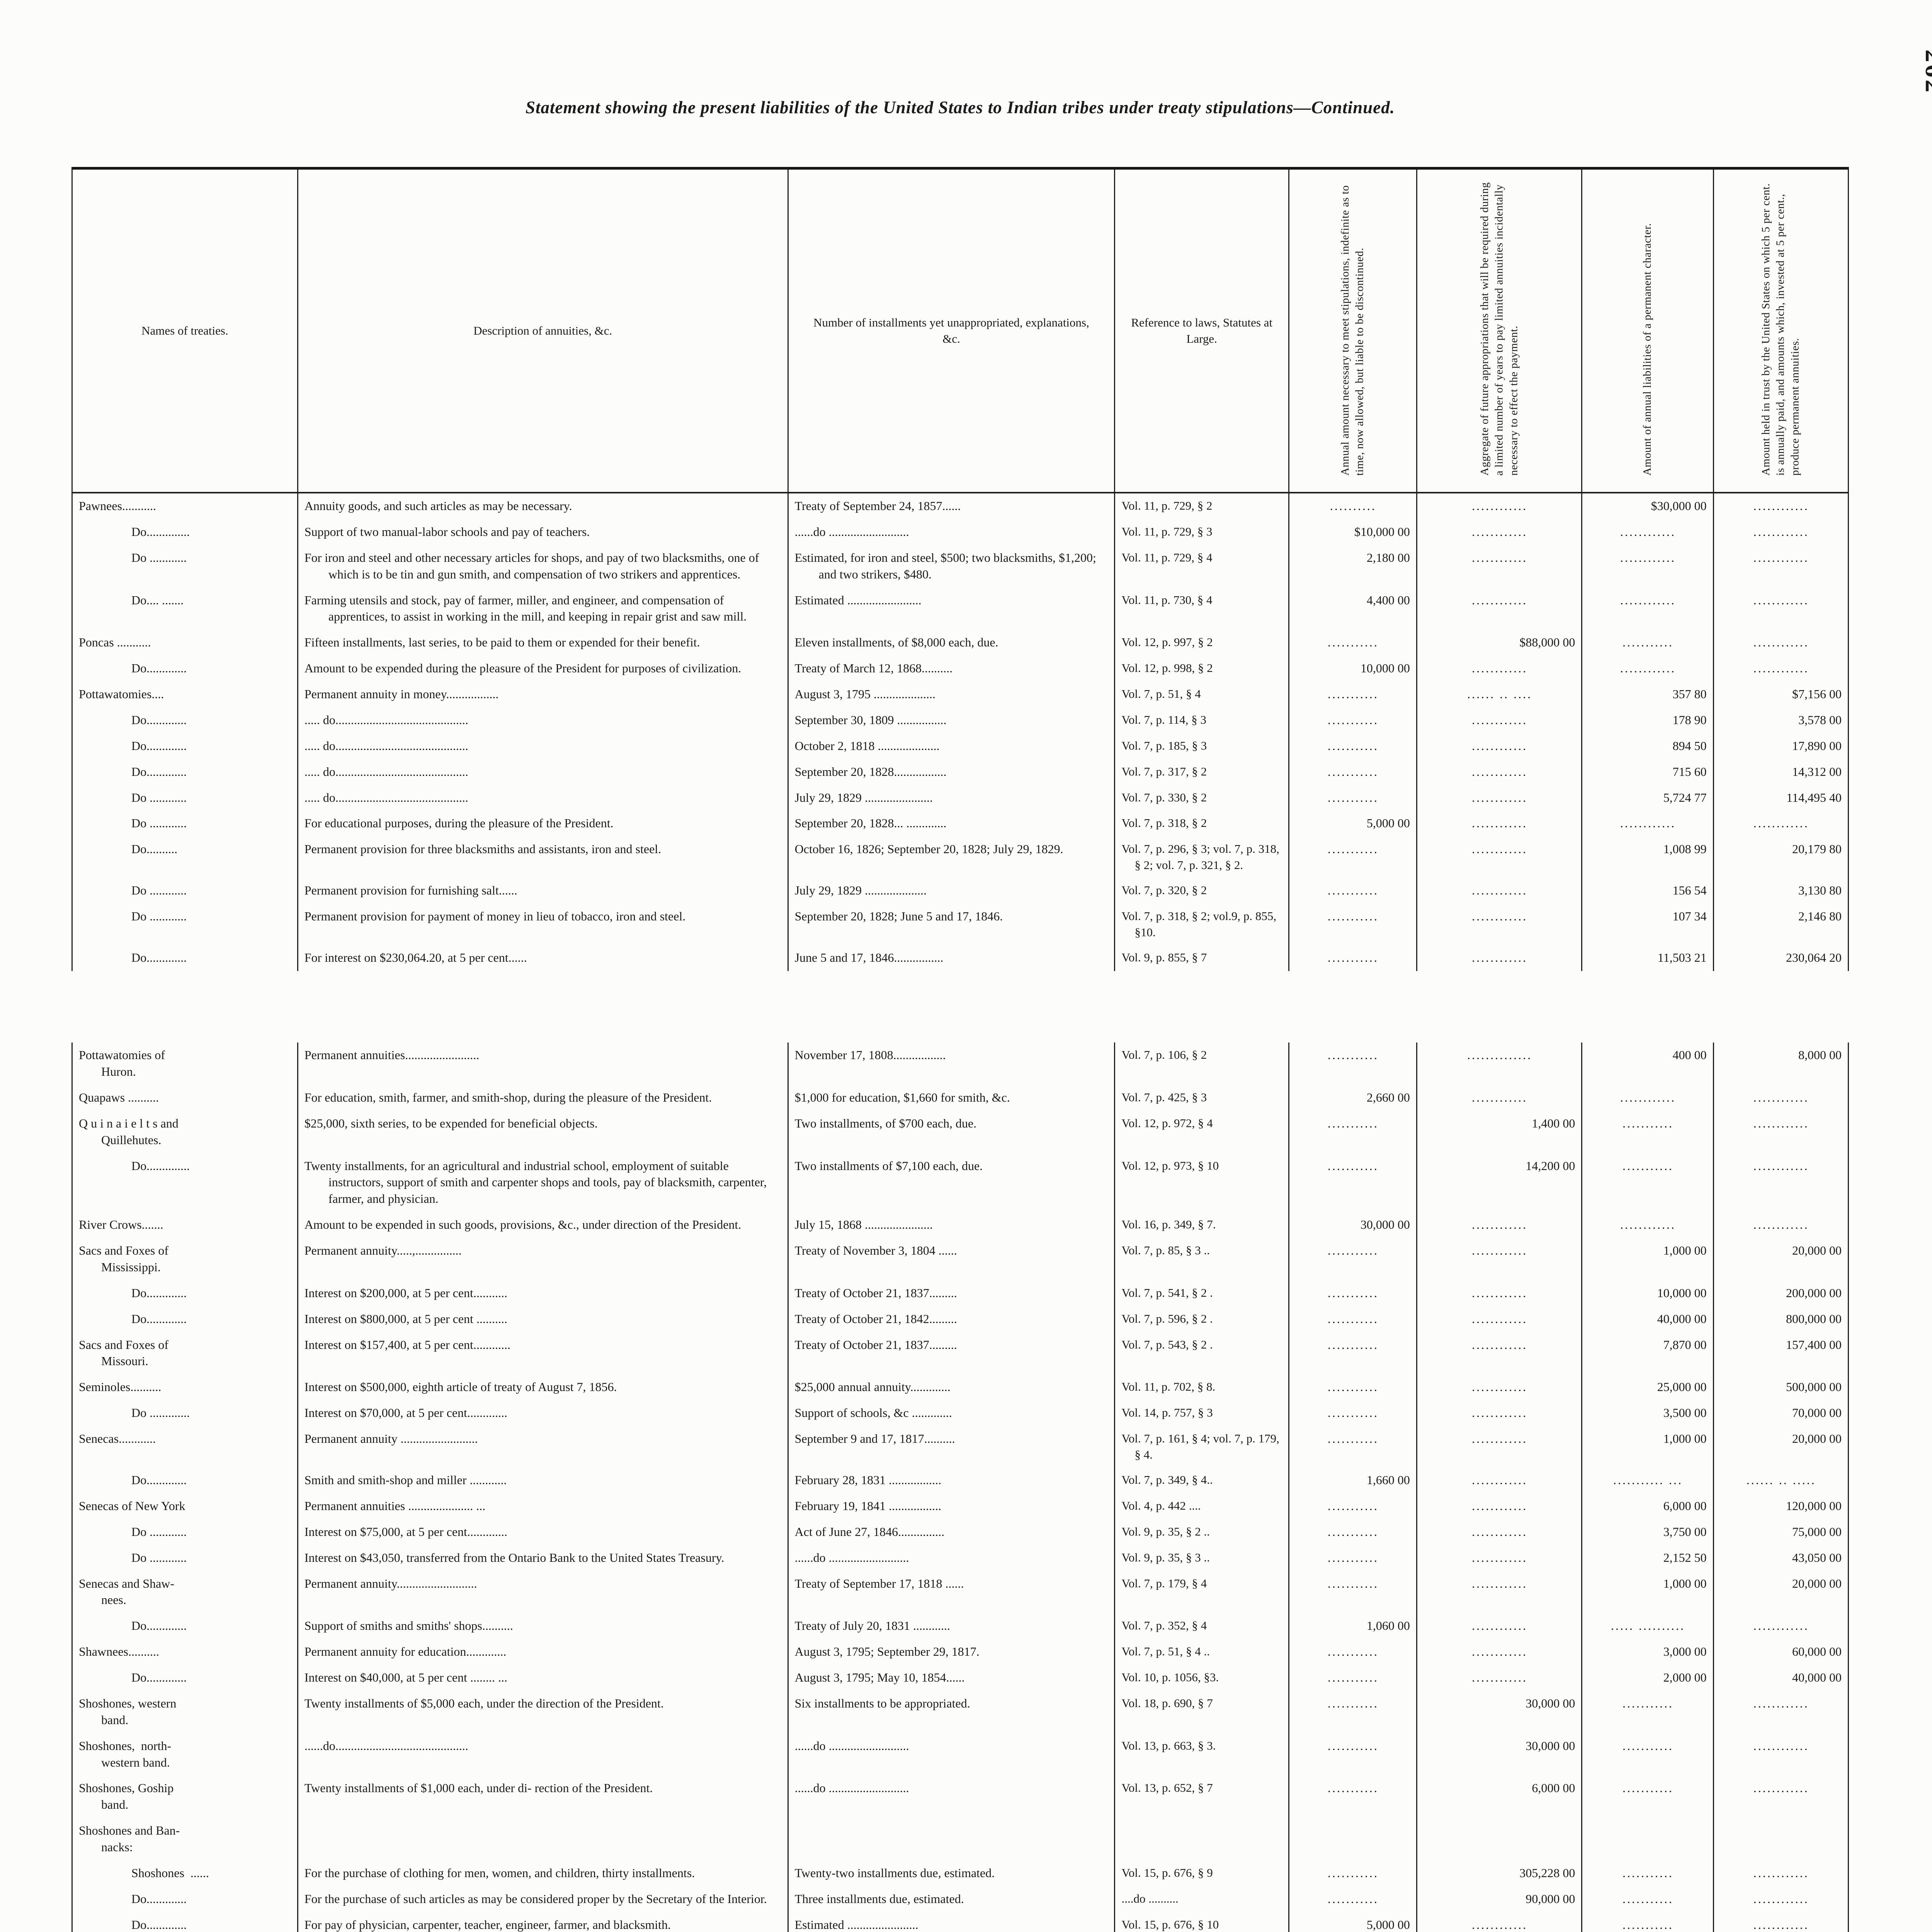 The width and height of the screenshot is (1932, 1932). Describe the element at coordinates (1499, 1797) in the screenshot. I see `cell-aggregate-future: 6,000 00` at that location.